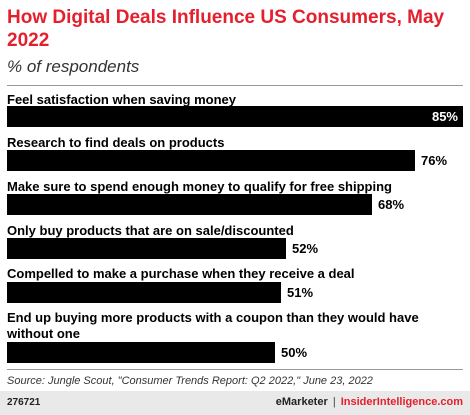  Describe the element at coordinates (444, 116) in the screenshot. I see `value-label: 85%` at that location.